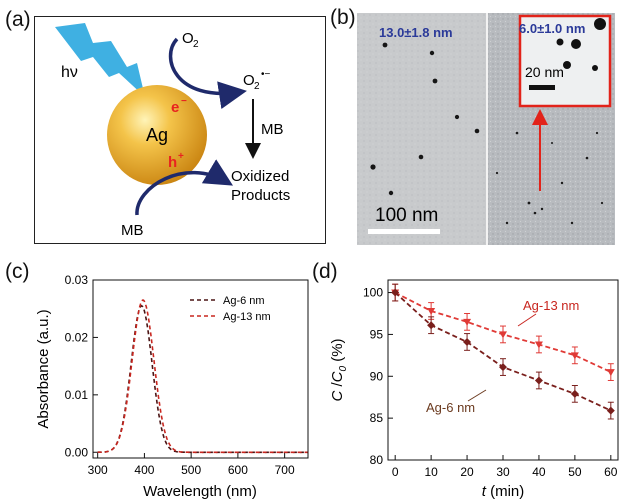 This screenshot has width=621, height=502. Describe the element at coordinates (425, 119) in the screenshot. I see `particles-13nm` at that location.